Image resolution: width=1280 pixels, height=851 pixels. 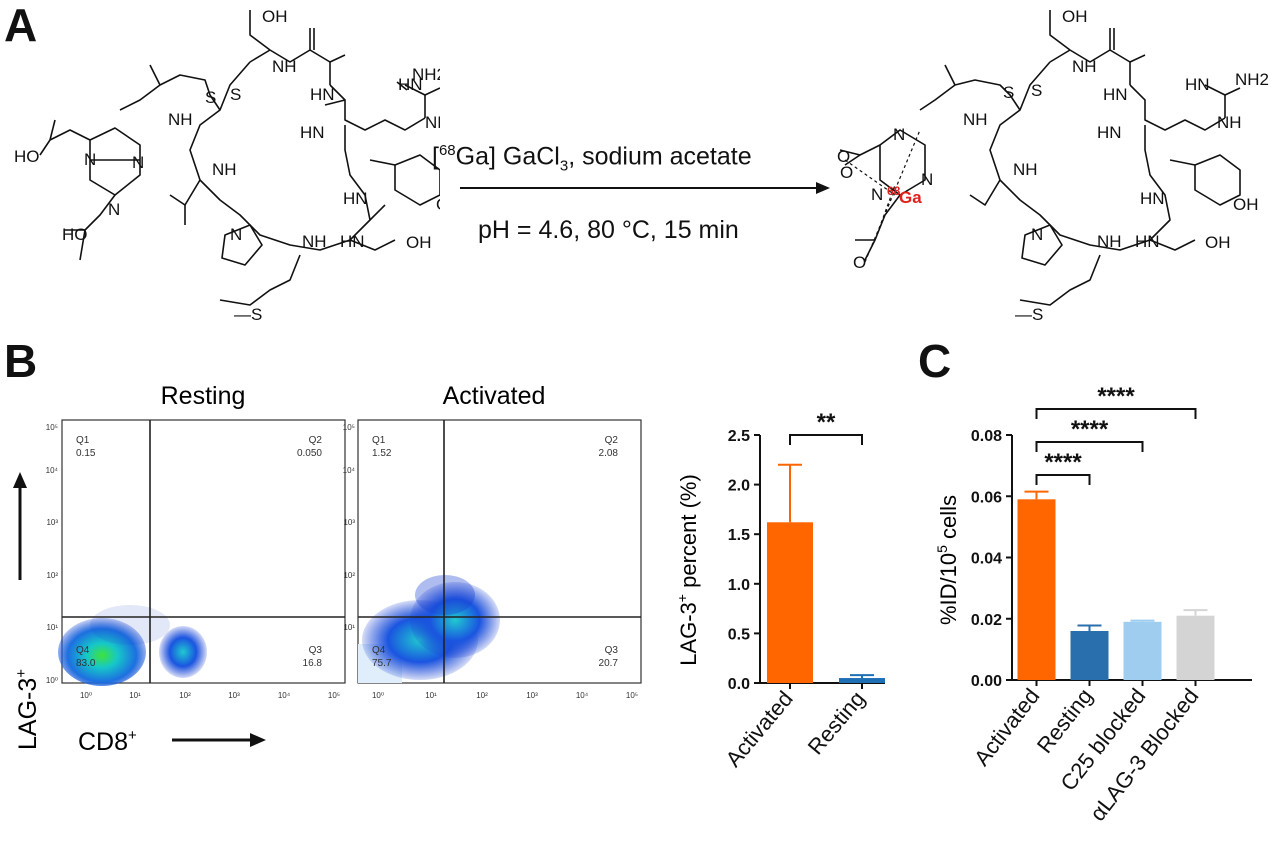 I want to click on barC-xlabel-0: Activated, so click(x=1006, y=727).